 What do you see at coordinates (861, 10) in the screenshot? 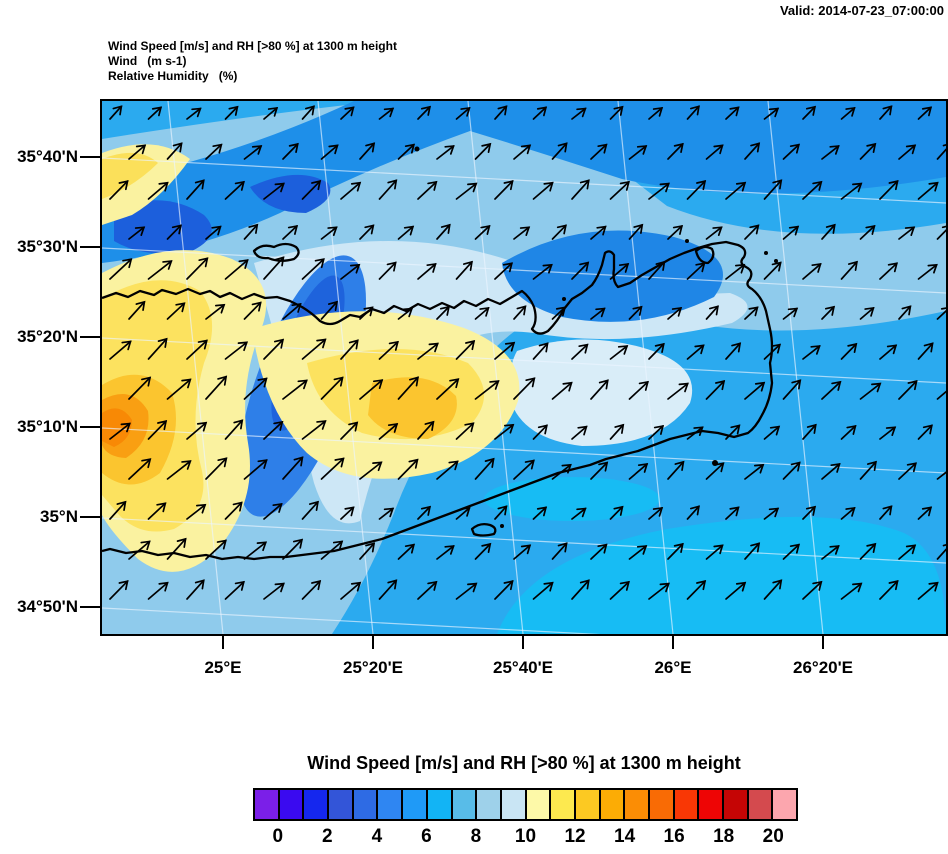
I see `valid-time-label: Valid: 2014-07-23_07:00:00` at bounding box center [861, 10].